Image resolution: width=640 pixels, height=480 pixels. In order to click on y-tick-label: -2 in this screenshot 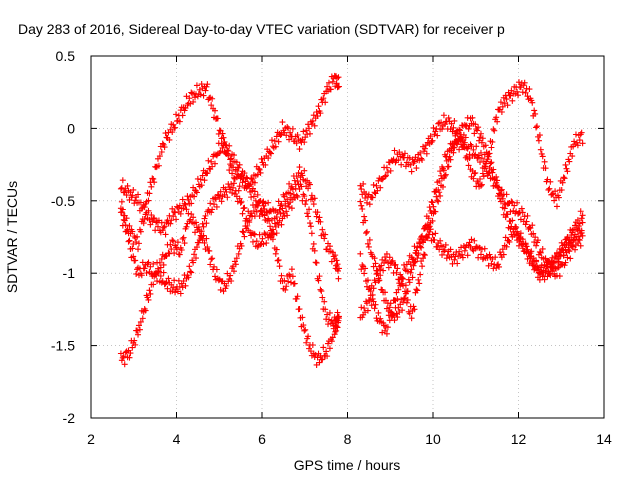, I will do `click(69, 418)`.